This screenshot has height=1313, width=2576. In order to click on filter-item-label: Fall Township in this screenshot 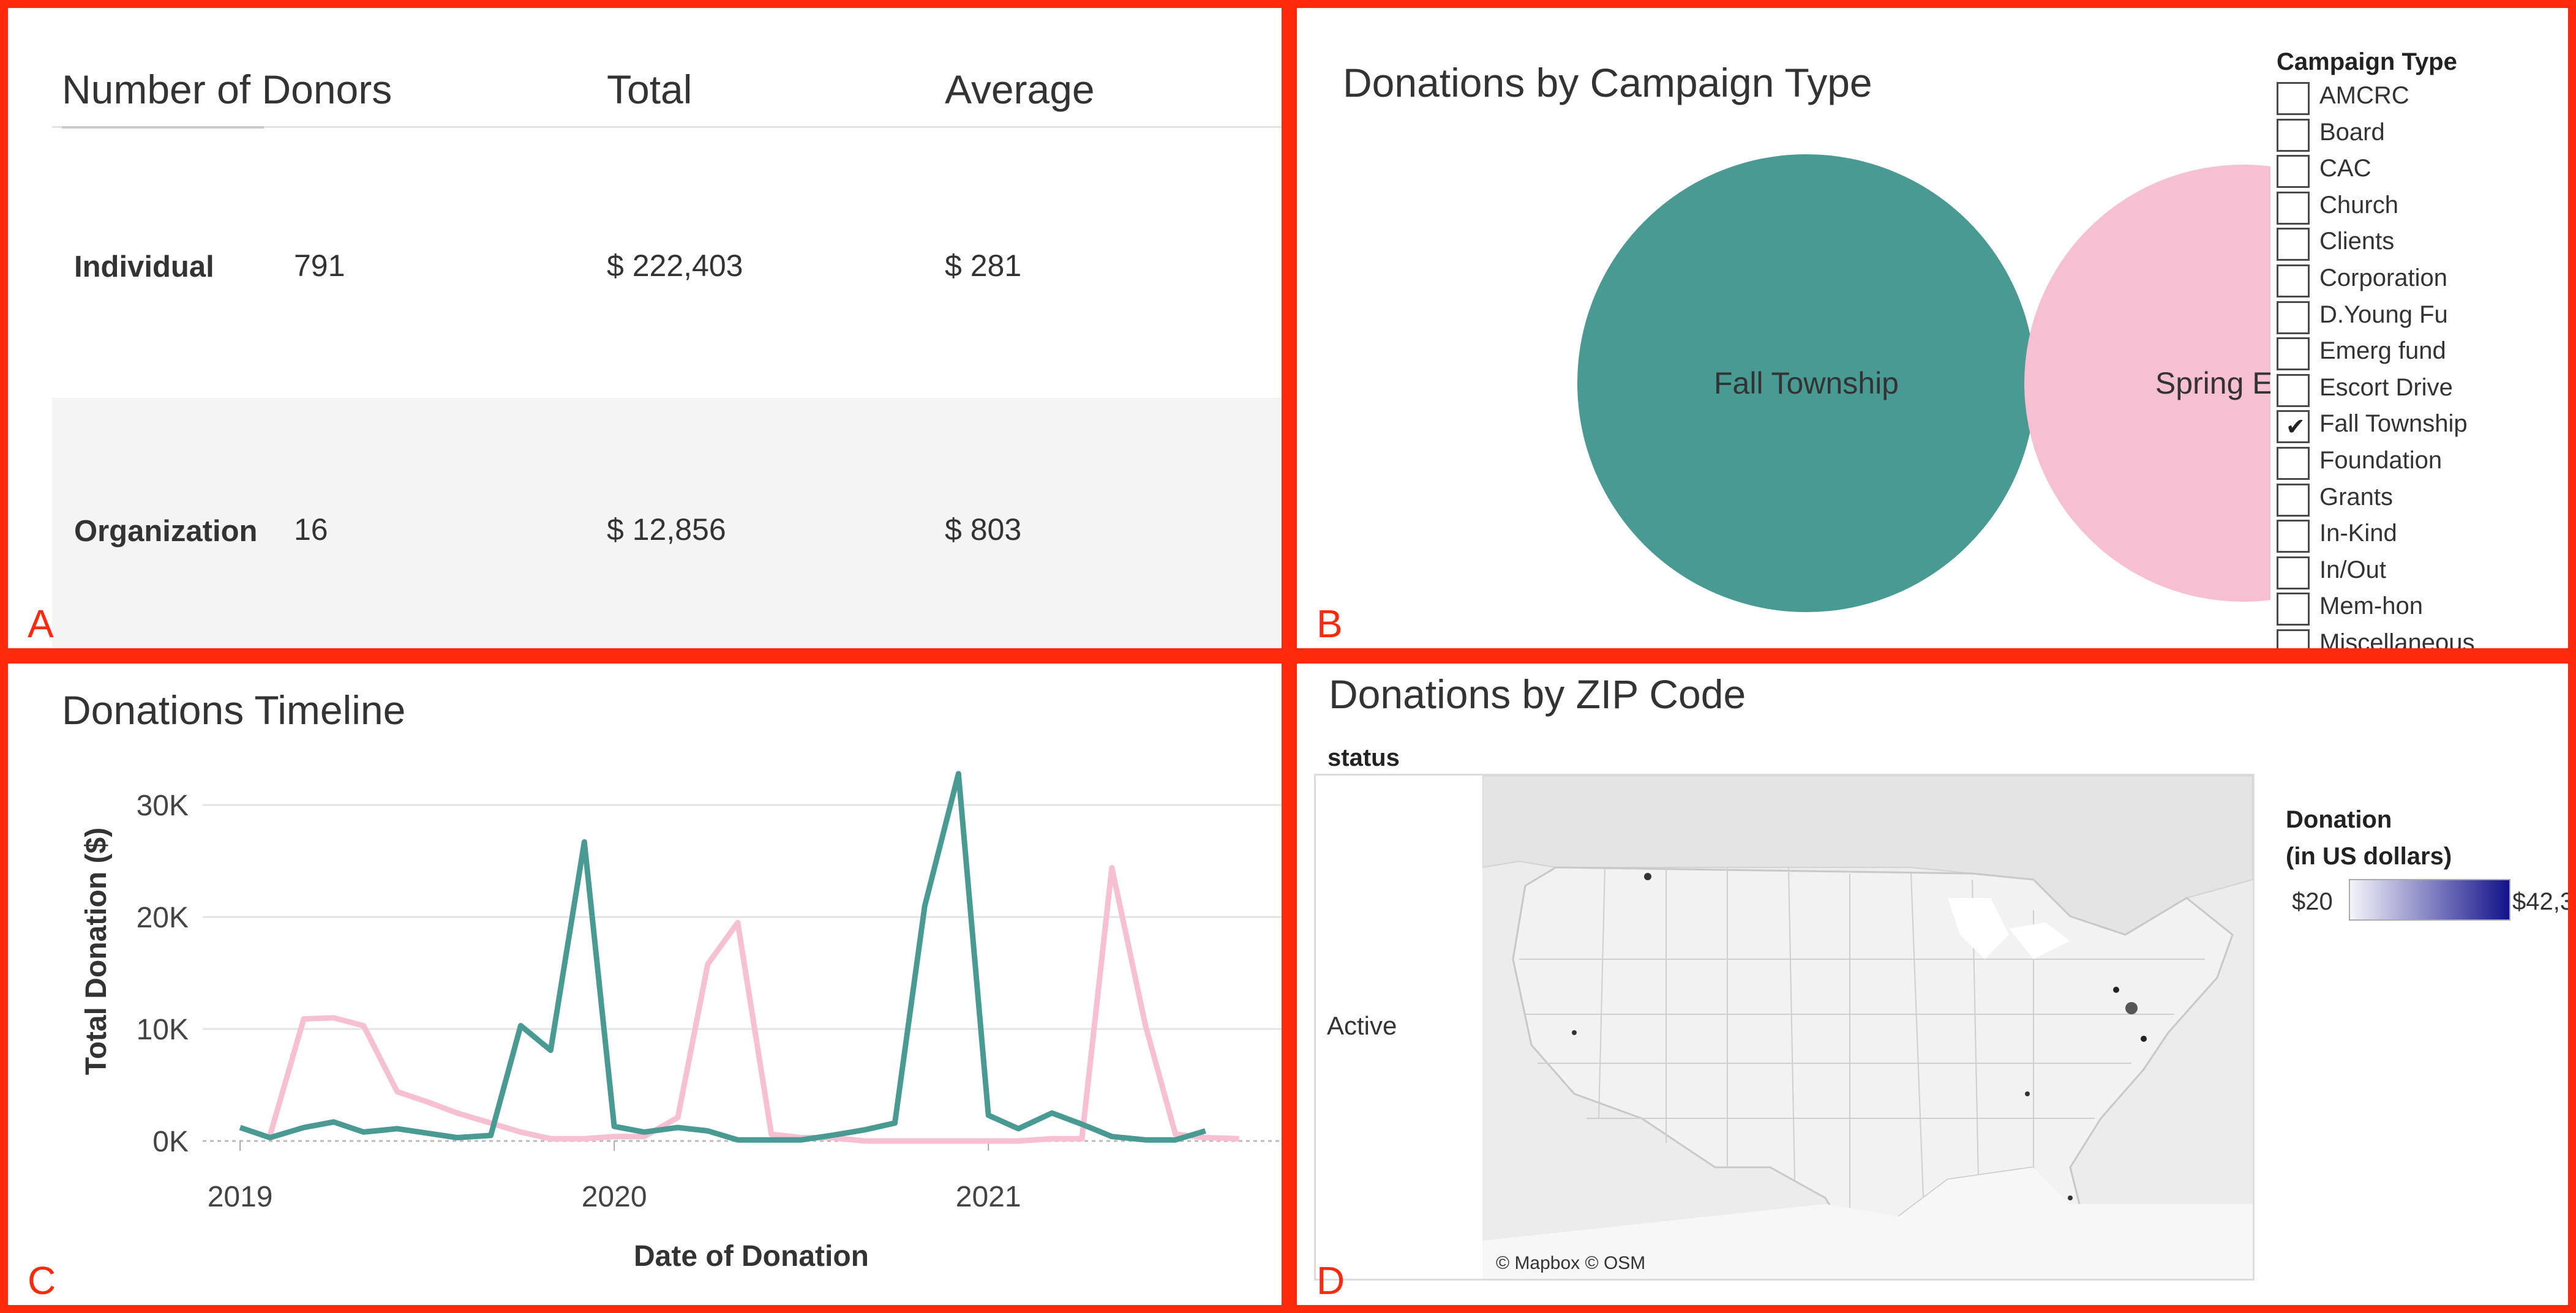, I will do `click(2393, 424)`.